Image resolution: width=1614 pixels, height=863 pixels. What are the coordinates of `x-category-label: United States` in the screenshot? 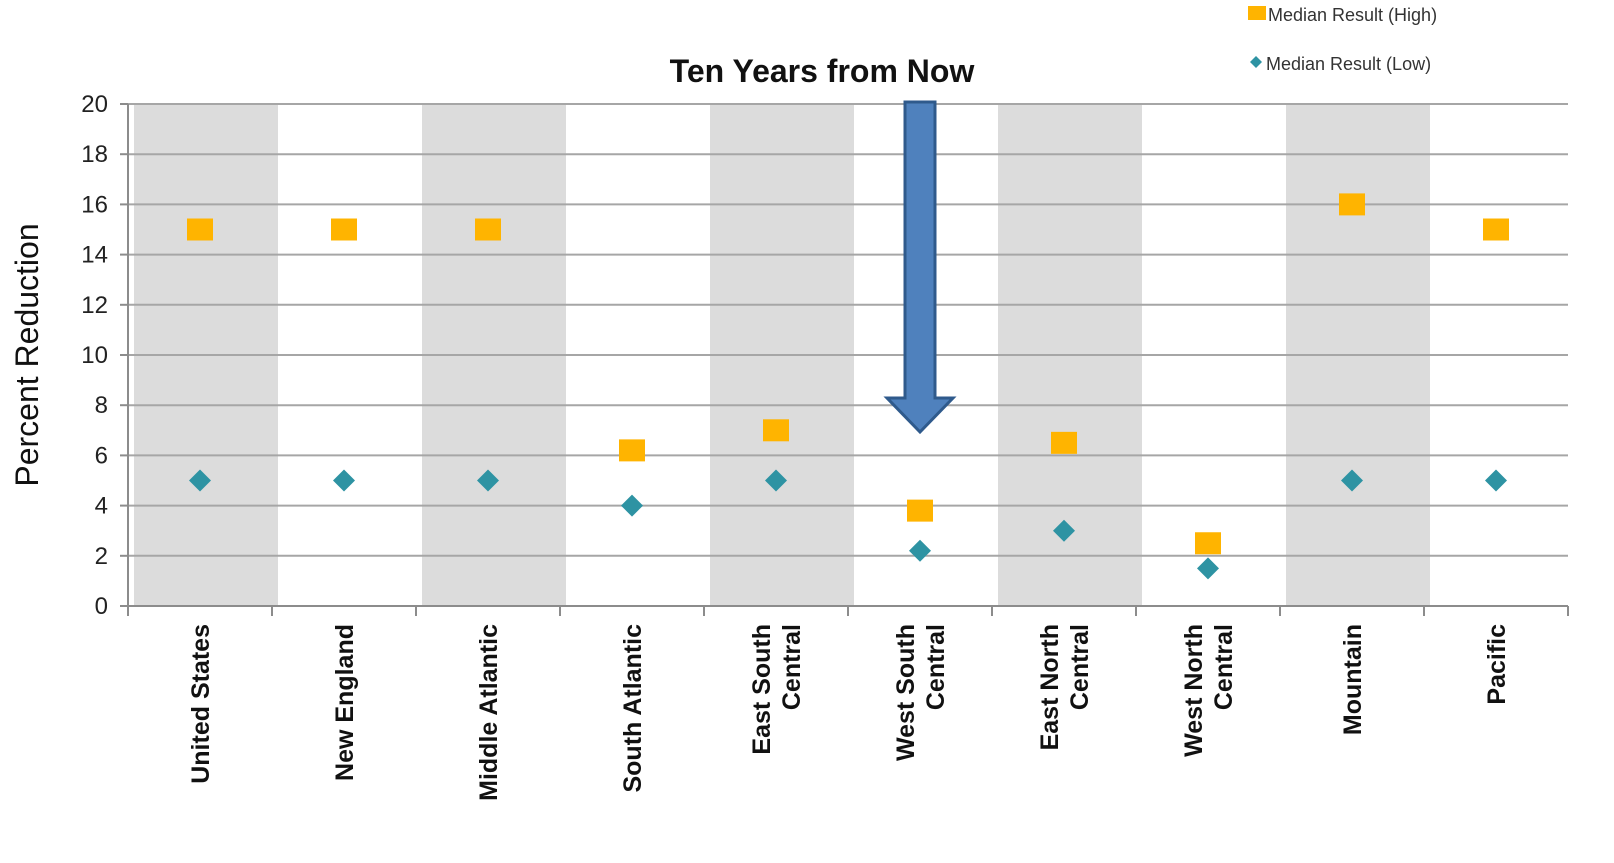 It's located at (201, 704).